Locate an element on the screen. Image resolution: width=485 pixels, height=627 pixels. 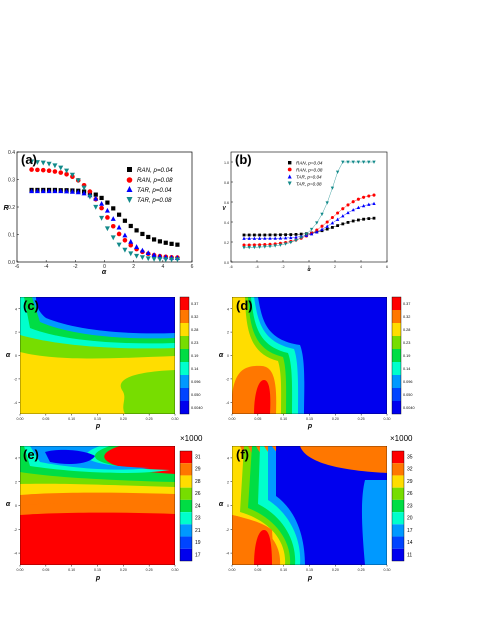
y-tick-label: 0.1 is located at coordinates (11, 235).